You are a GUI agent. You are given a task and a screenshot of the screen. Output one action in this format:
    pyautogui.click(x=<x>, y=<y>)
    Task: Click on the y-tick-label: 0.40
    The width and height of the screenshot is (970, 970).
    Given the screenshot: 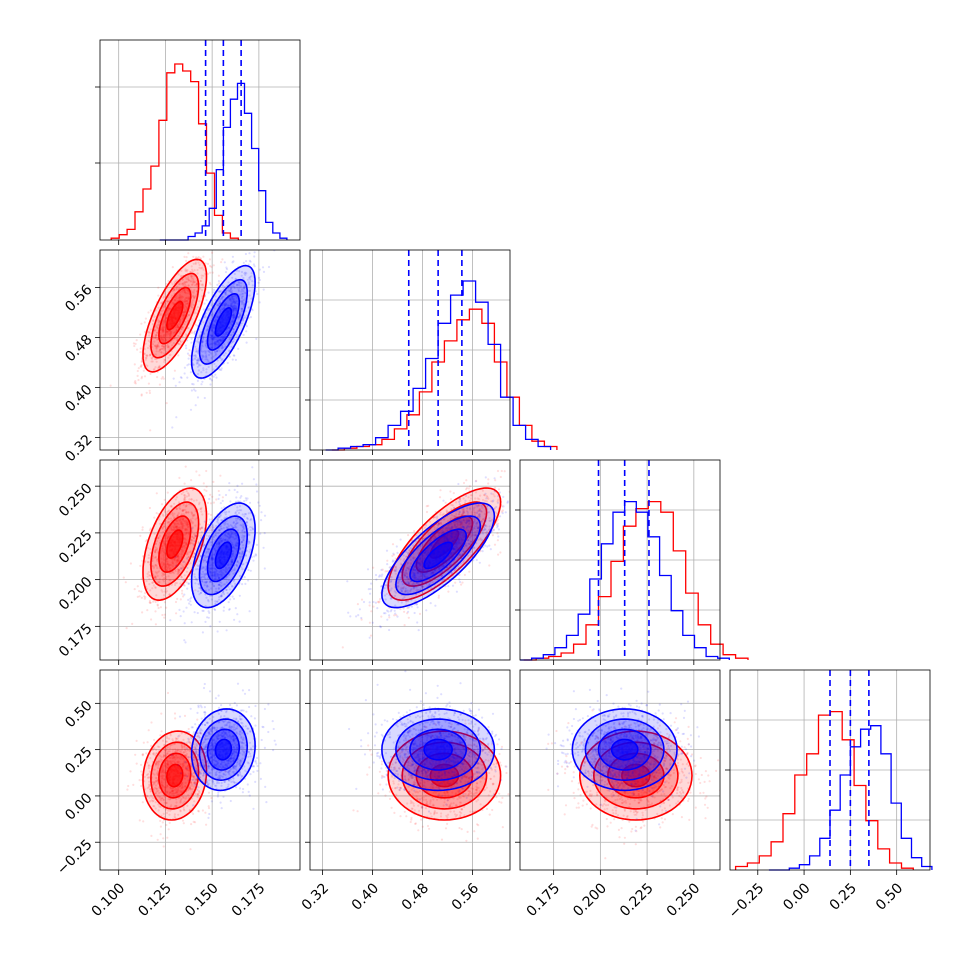 What is the action you would take?
    pyautogui.click(x=78, y=398)
    